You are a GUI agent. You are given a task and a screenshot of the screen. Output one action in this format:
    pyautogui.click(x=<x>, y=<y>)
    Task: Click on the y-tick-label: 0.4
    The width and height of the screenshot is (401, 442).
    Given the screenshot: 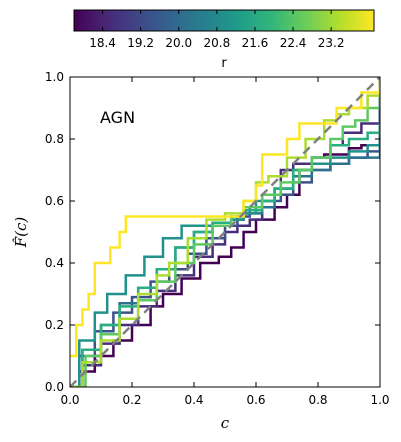 What is the action you would take?
    pyautogui.click(x=54, y=263)
    